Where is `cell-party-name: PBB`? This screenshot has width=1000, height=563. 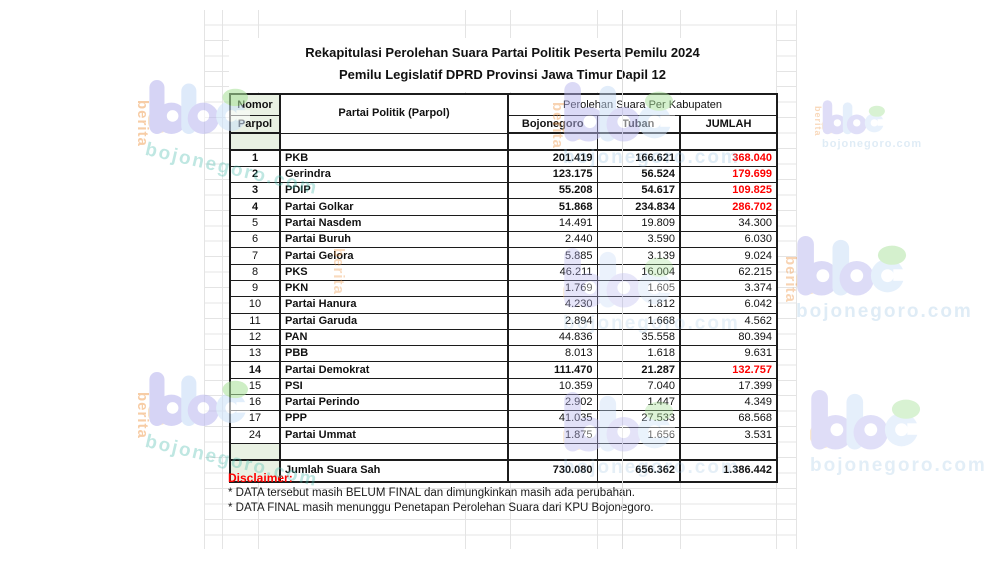
cell-party-name: PBB is located at coordinates (394, 354).